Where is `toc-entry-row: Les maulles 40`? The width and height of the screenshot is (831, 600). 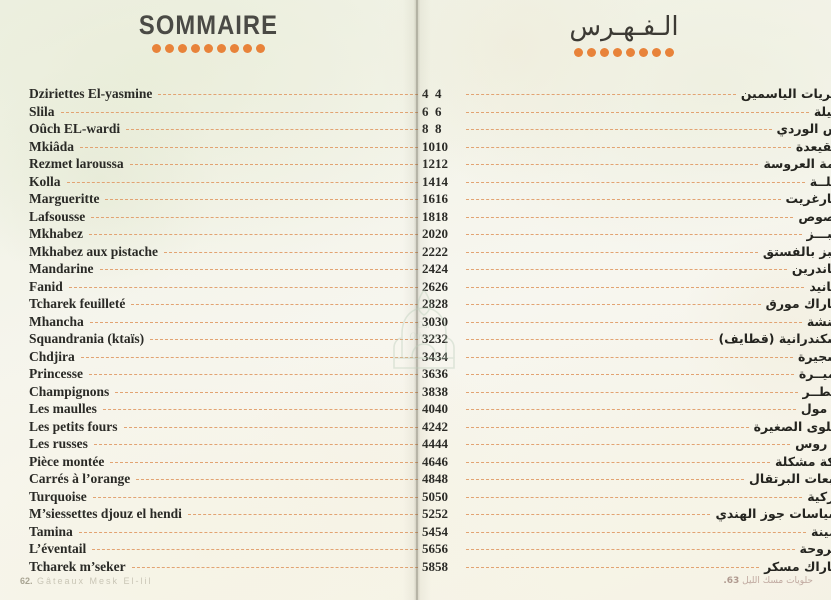
toc-entry-row: Les maulles 40 is located at coordinates (237, 410).